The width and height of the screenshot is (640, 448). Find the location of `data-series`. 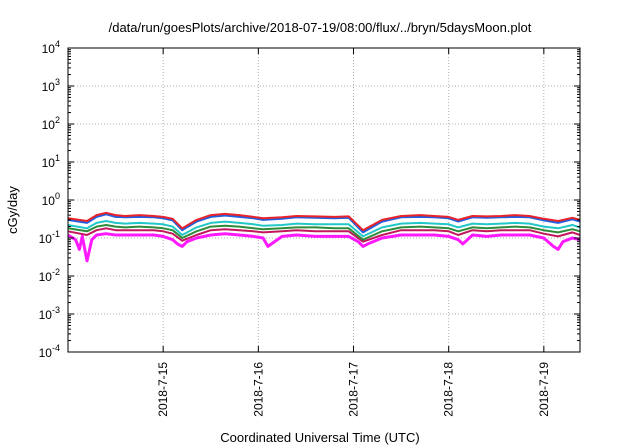

data-series is located at coordinates (324, 237).